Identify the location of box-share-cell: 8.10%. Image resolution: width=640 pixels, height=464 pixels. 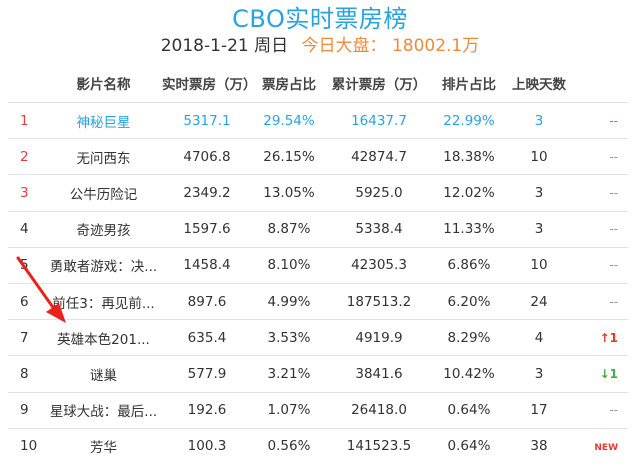
(289, 265).